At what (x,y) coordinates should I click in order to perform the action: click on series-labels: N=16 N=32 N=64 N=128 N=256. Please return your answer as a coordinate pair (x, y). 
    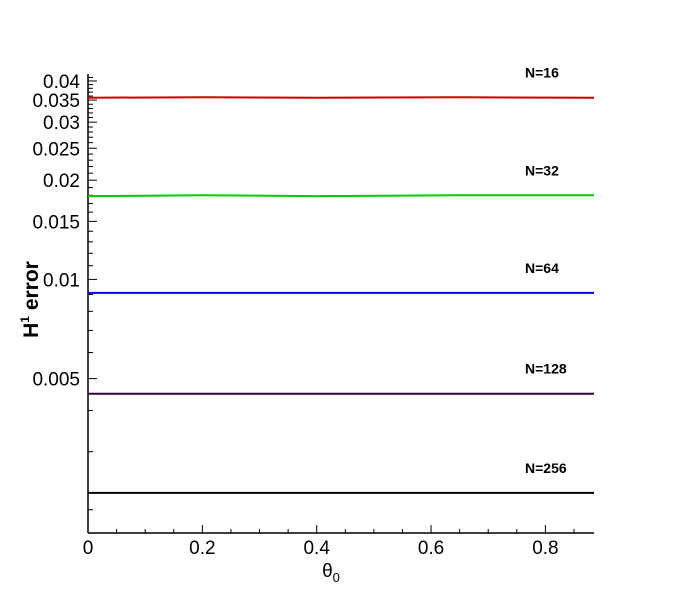
    Looking at the image, I should click on (546, 270).